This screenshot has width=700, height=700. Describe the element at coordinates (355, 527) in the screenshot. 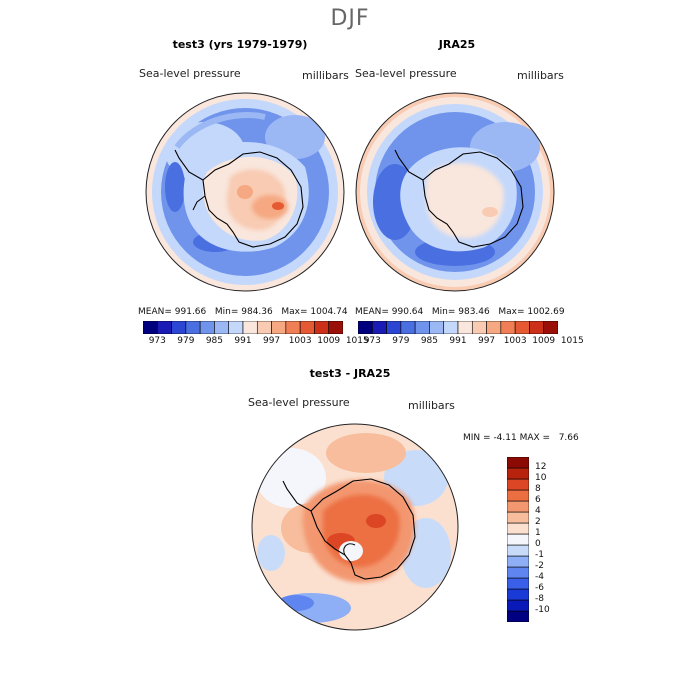

I see `panel3-map` at that location.